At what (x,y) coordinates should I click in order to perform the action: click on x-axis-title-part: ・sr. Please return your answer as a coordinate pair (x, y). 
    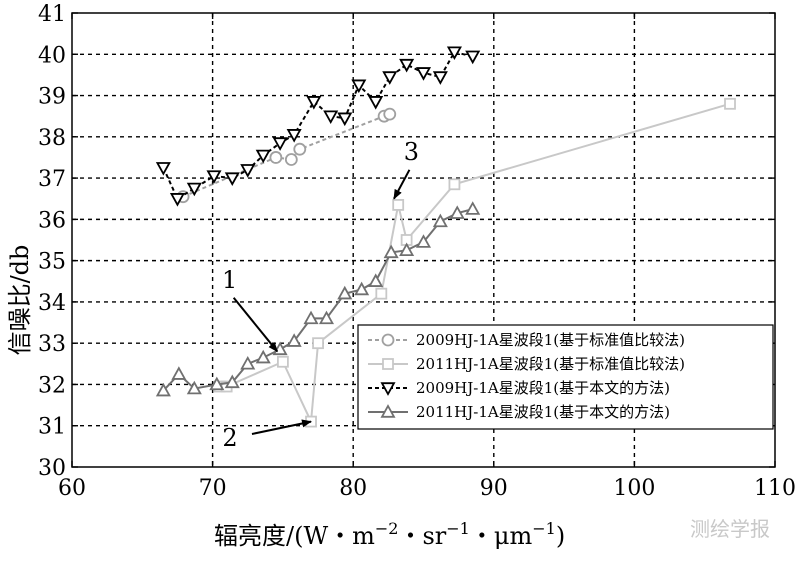
    Looking at the image, I should click on (422, 536).